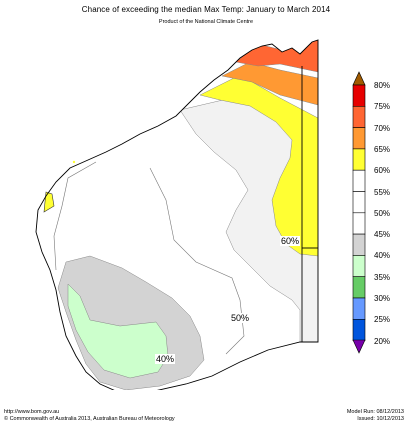 The width and height of the screenshot is (412, 427). Describe the element at coordinates (382, 235) in the screenshot. I see `legend-label: 45%` at that location.